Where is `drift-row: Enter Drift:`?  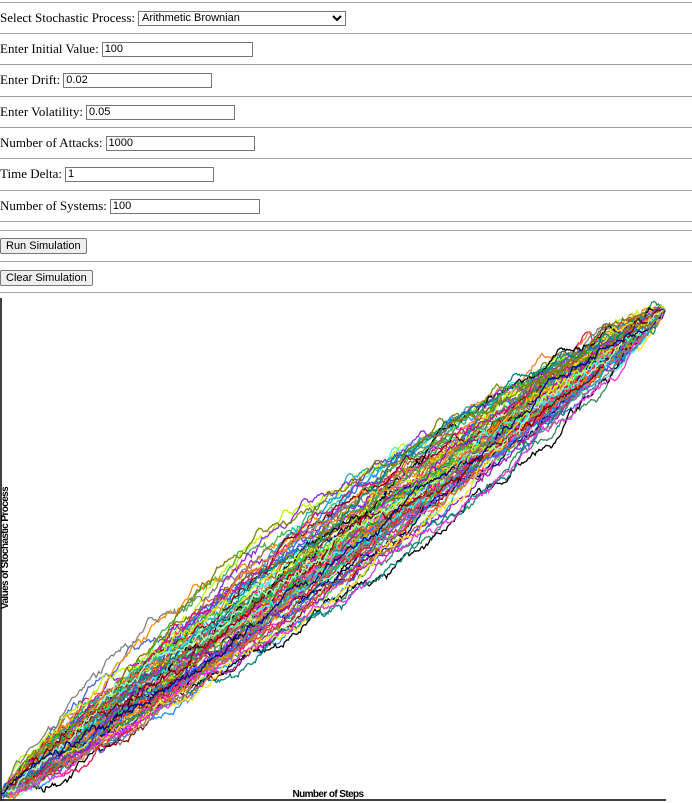 drift-row: Enter Drift: is located at coordinates (106, 80).